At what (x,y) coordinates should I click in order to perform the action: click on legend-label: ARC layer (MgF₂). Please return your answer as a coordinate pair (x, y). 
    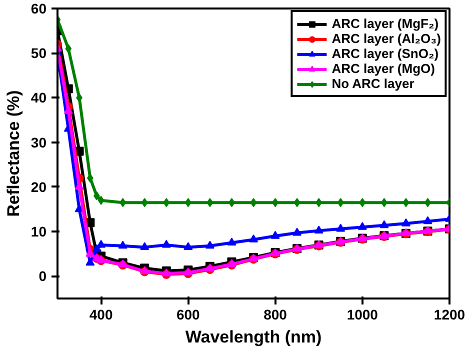
    Looking at the image, I should click on (385, 23).